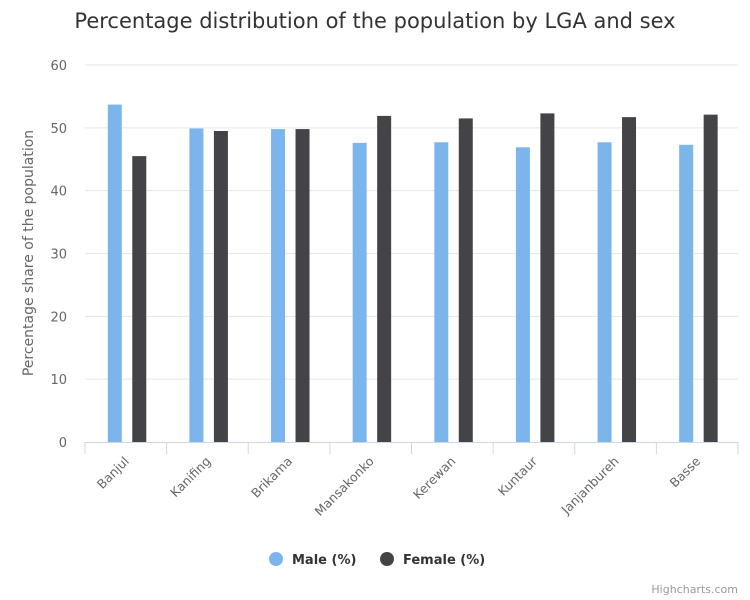  Describe the element at coordinates (686, 293) in the screenshot. I see `bar-male-basse` at that location.